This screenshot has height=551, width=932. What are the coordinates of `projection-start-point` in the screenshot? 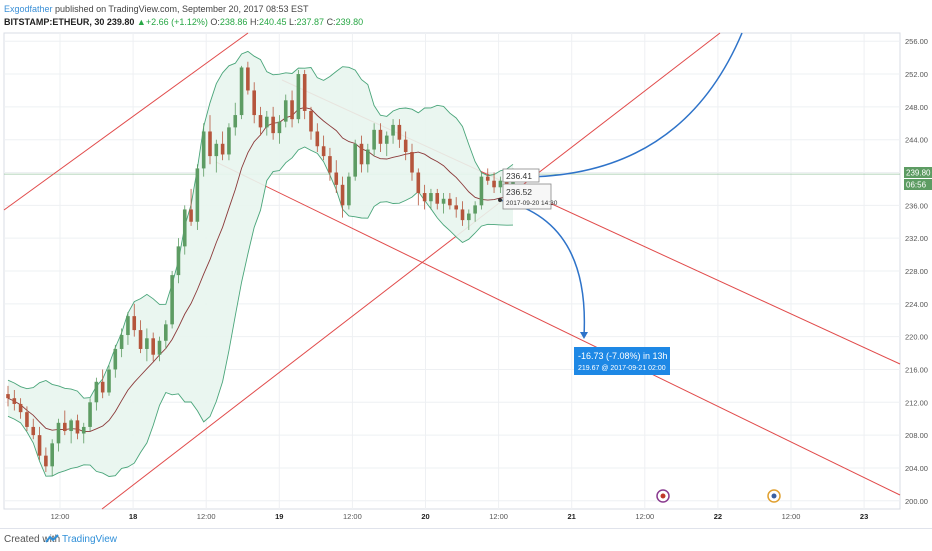 It's located at (500, 200).